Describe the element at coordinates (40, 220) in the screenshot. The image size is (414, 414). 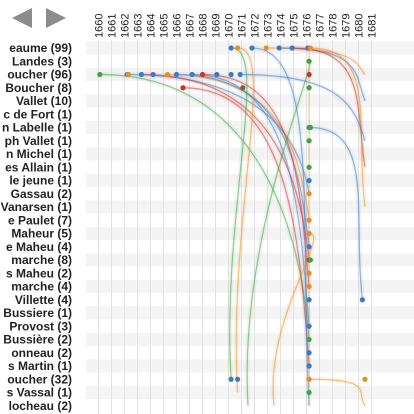
I see `row-label: e Paulet (7)` at that location.